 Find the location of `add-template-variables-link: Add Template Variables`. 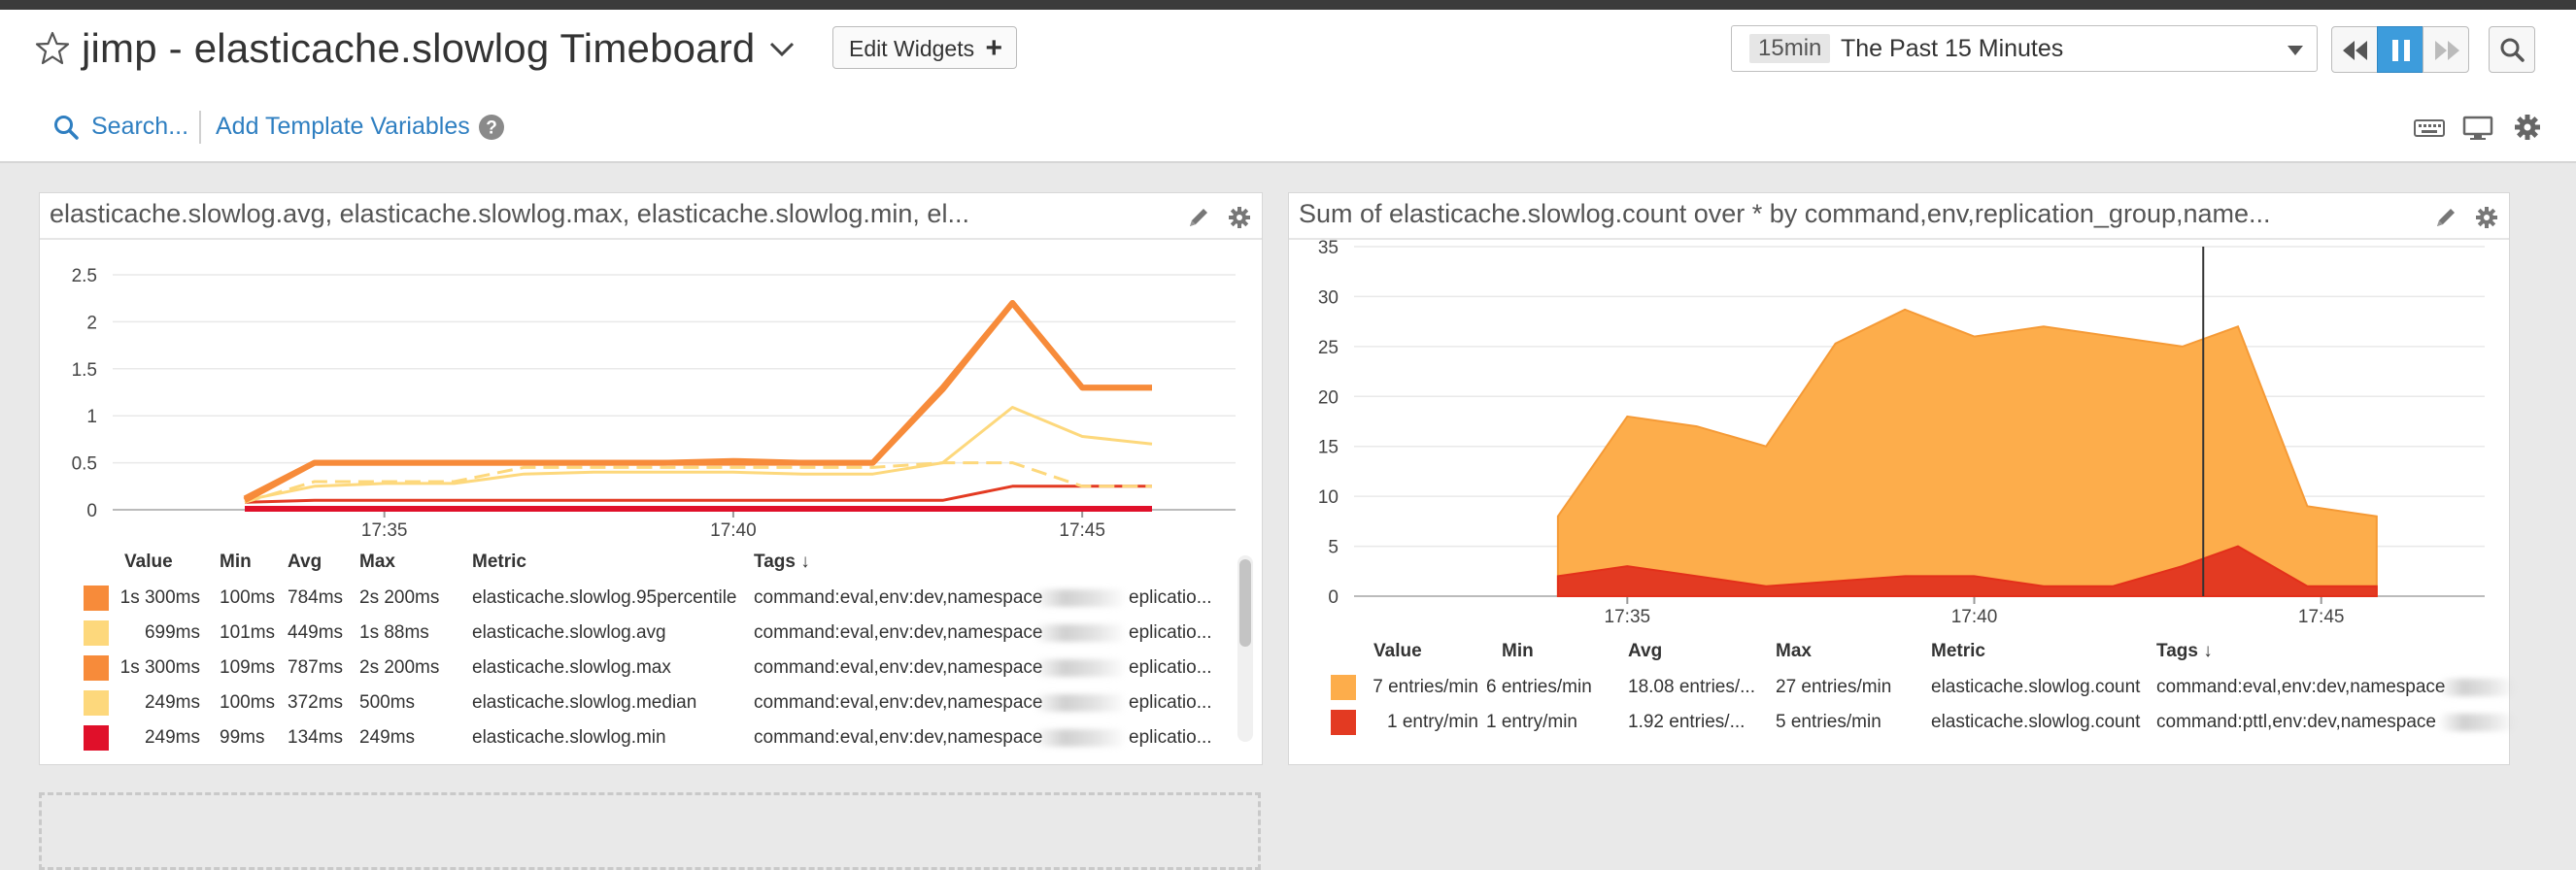

add-template-variables-link: Add Template Variables is located at coordinates (343, 126).